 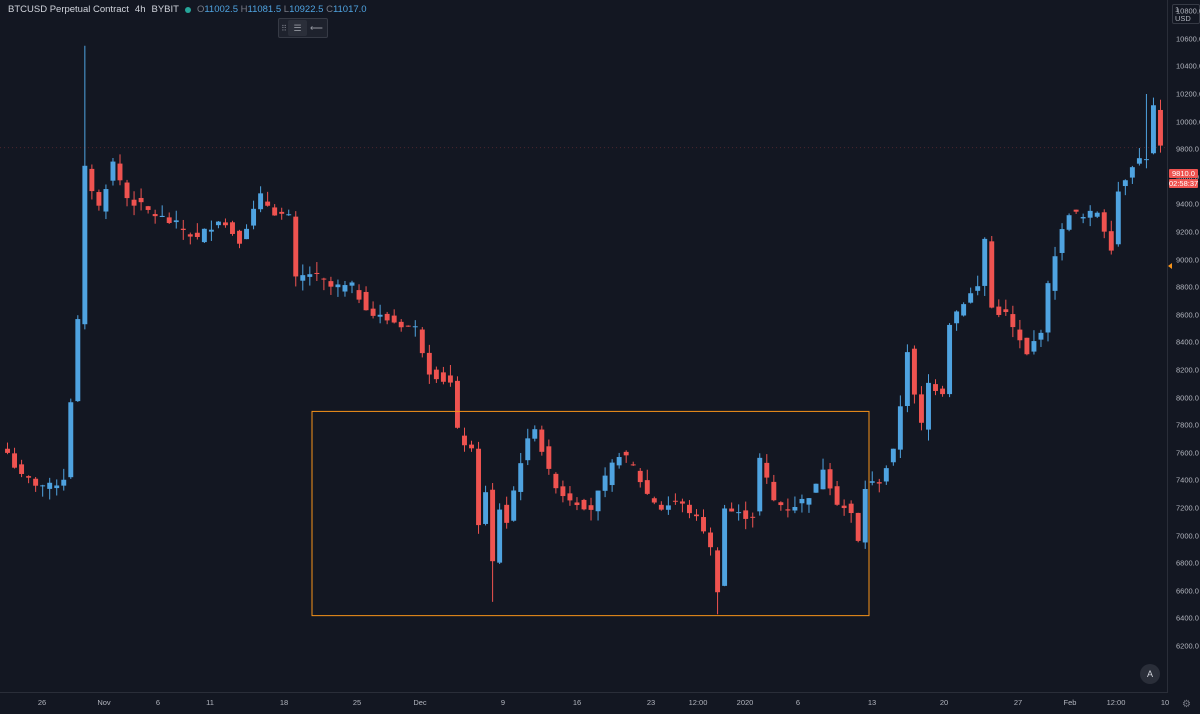 I want to click on time-tick-label: 25, so click(x=357, y=702).